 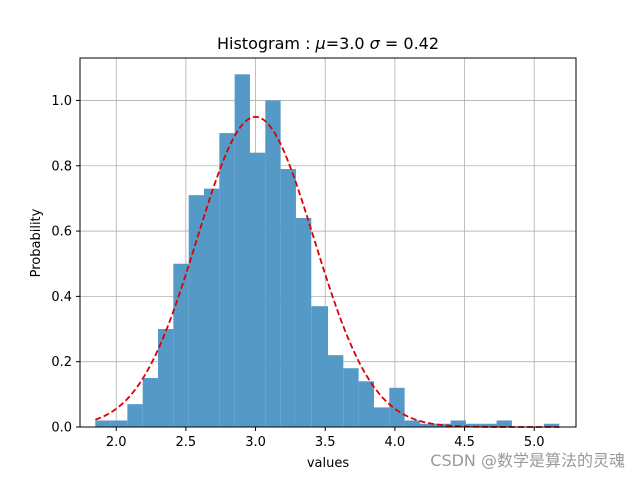 What do you see at coordinates (534, 442) in the screenshot?
I see `x-tick-label: 5.0` at bounding box center [534, 442].